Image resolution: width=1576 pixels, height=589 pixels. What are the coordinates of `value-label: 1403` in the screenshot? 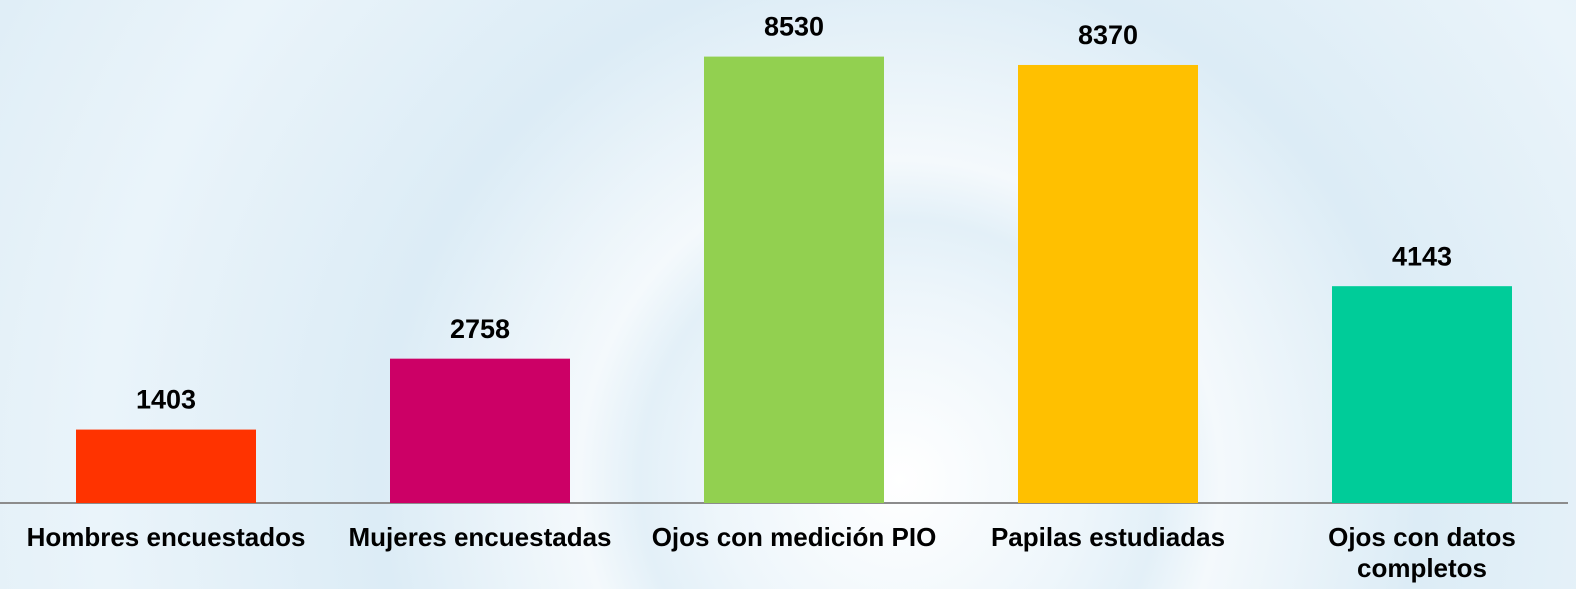 It's located at (166, 400).